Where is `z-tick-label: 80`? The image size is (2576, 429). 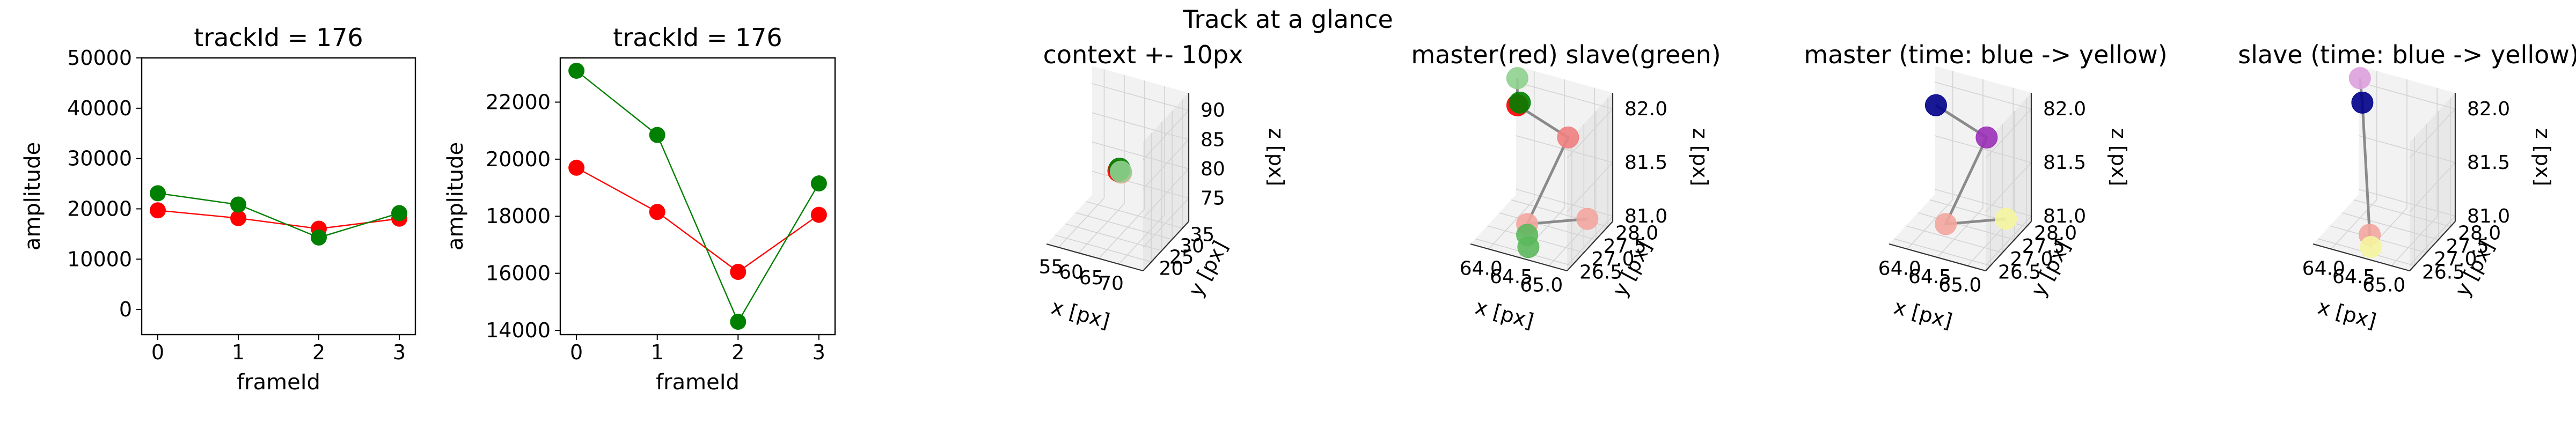 z-tick-label: 80 is located at coordinates (1213, 169).